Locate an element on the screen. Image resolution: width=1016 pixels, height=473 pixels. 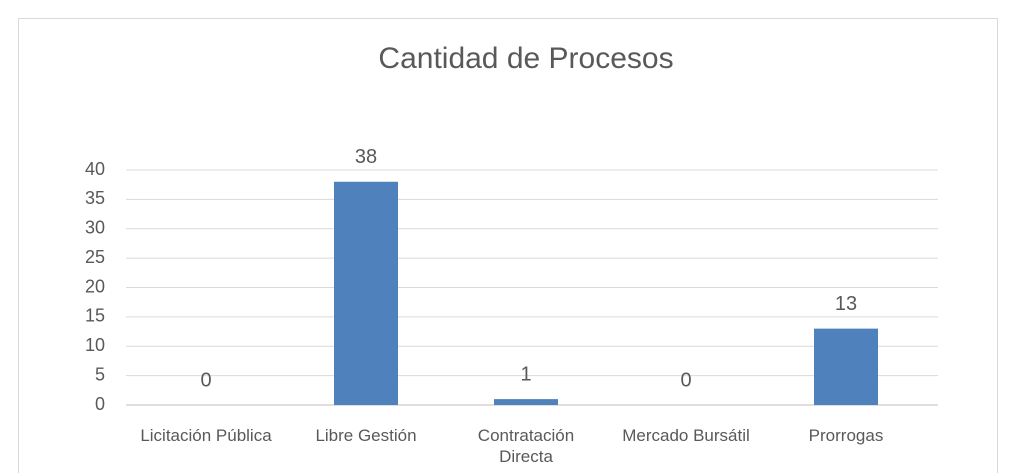
y-tick-label: 20 is located at coordinates (95, 286).